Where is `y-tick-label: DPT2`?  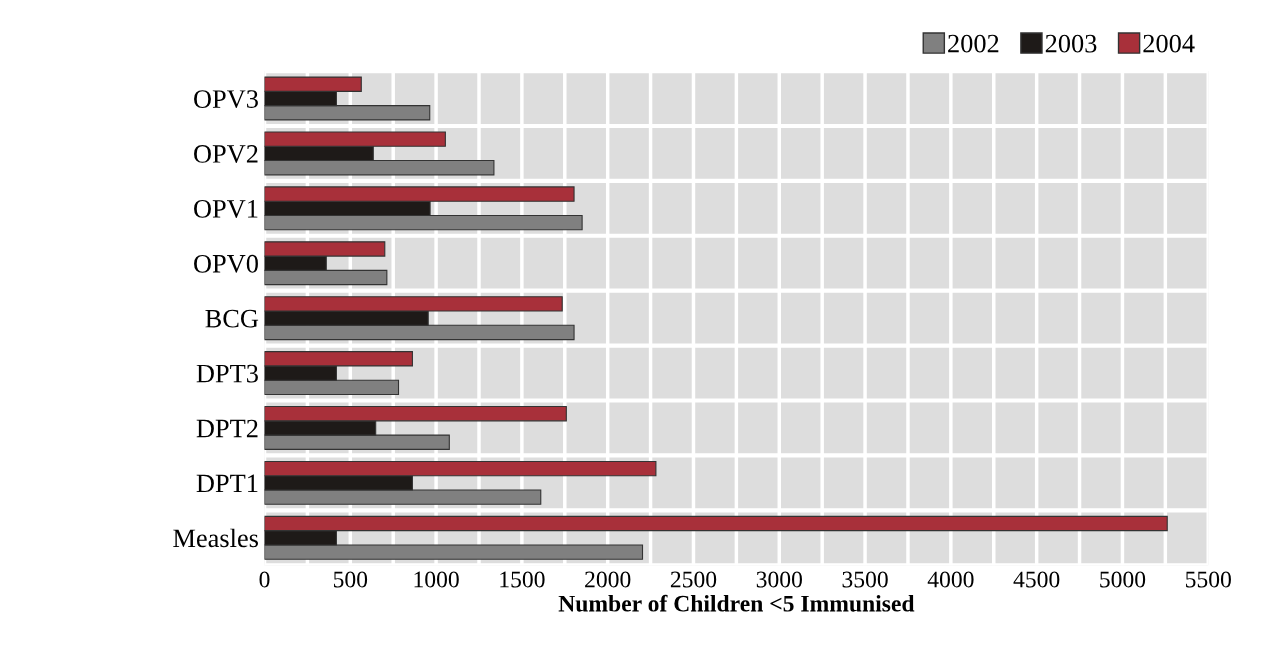
y-tick-label: DPT2 is located at coordinates (227, 428).